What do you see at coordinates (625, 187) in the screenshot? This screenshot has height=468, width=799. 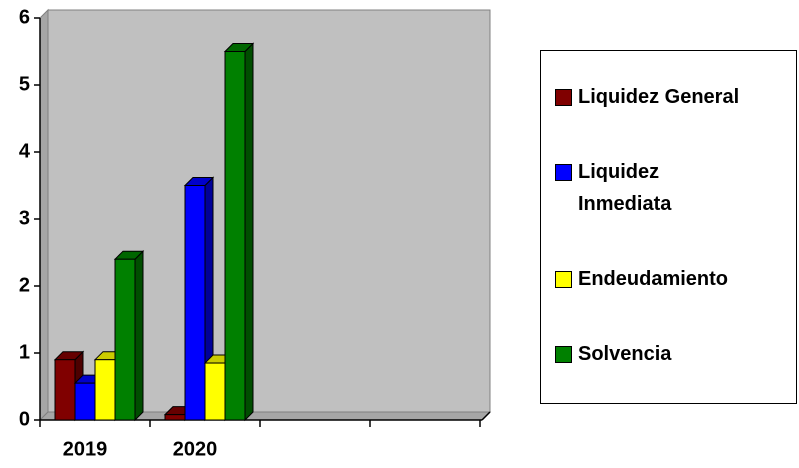 I see `legend-label: Liquidez Inmediata` at bounding box center [625, 187].